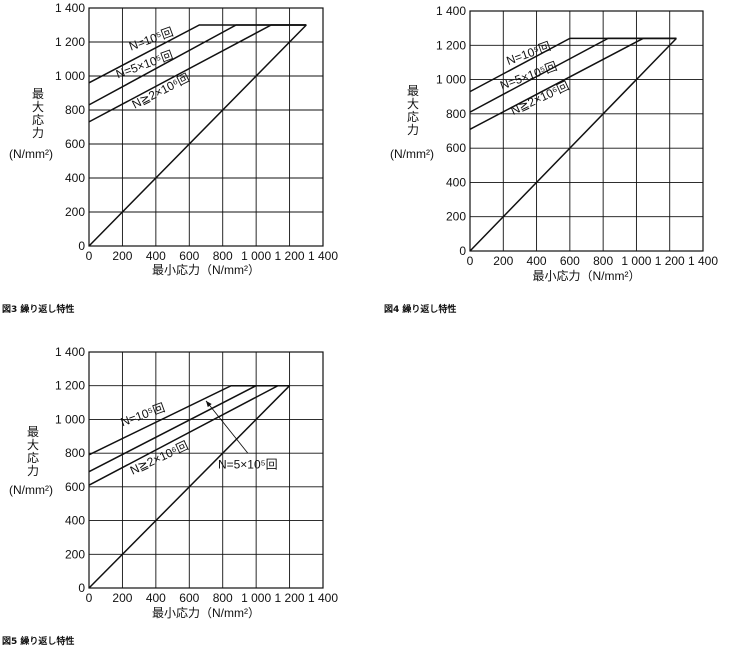  Describe the element at coordinates (248, 464) in the screenshot. I see `series-annotation: N=5×10⁵回` at that location.